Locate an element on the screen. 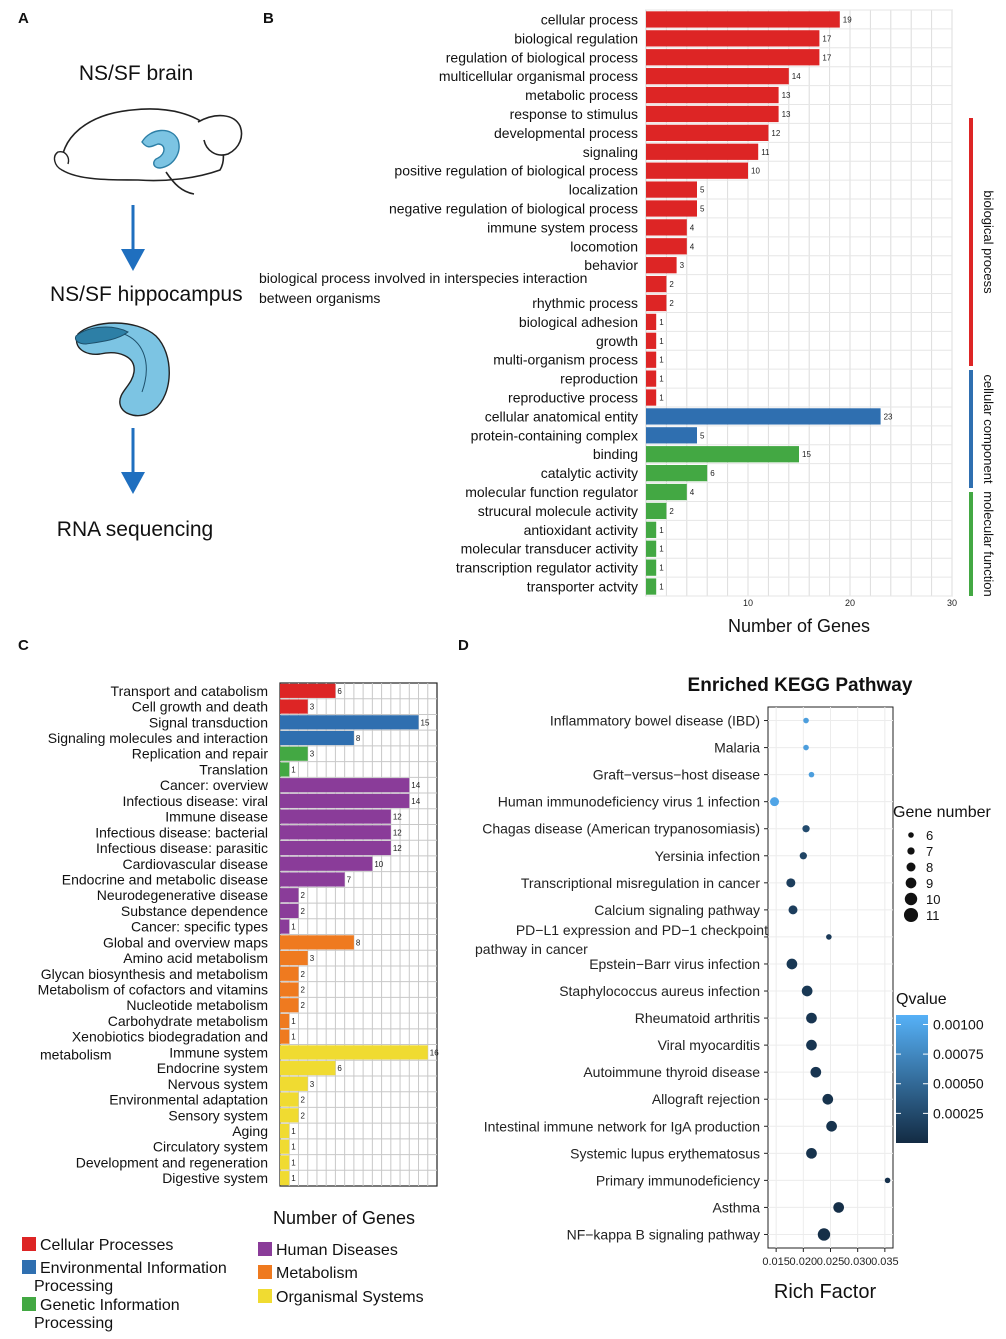 The image size is (1006, 1339). go-category-label: biological adhesion is located at coordinates (578, 322).